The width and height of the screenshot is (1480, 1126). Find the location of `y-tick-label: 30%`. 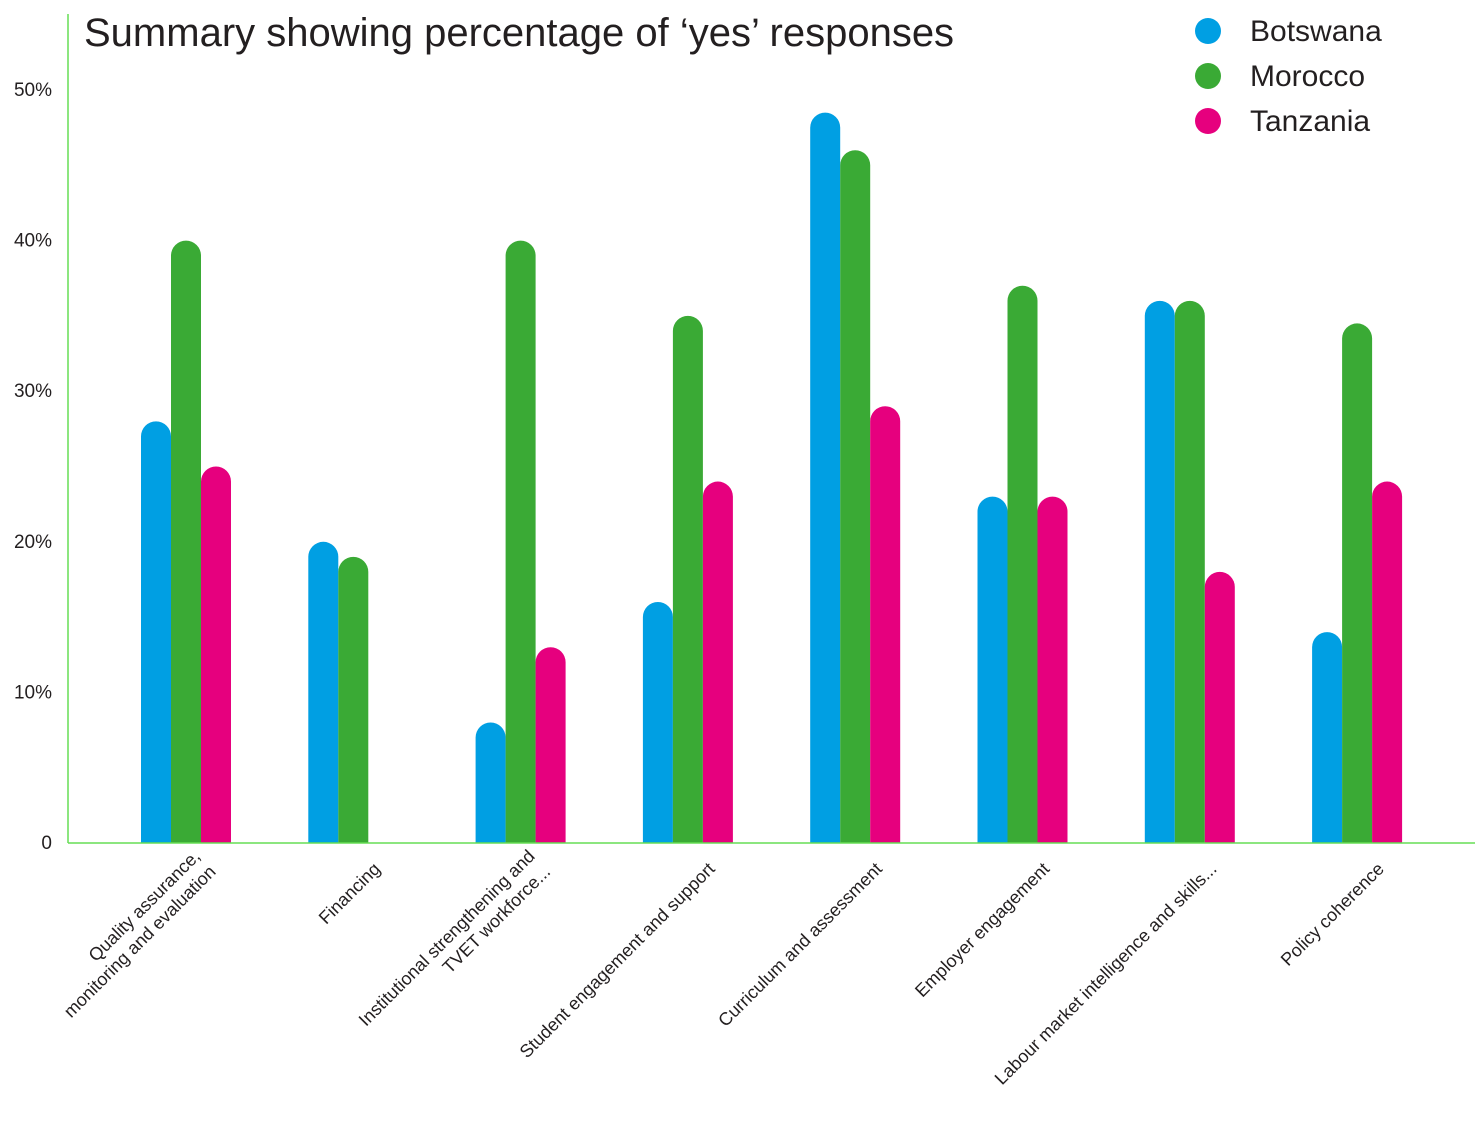

y-tick-label: 30% is located at coordinates (33, 391).